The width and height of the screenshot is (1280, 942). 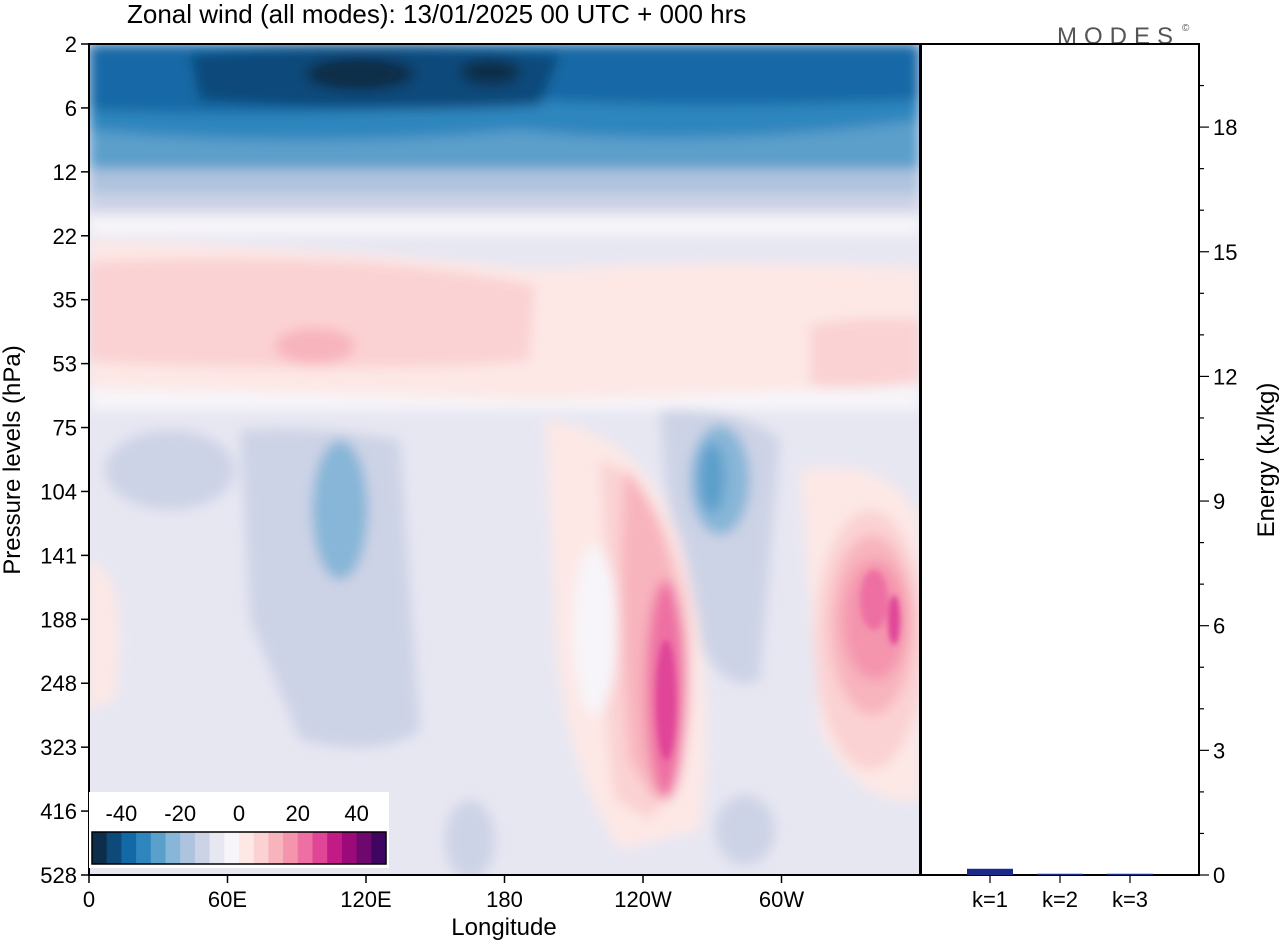 I want to click on y-tick-label: 104, so click(x=58, y=491).